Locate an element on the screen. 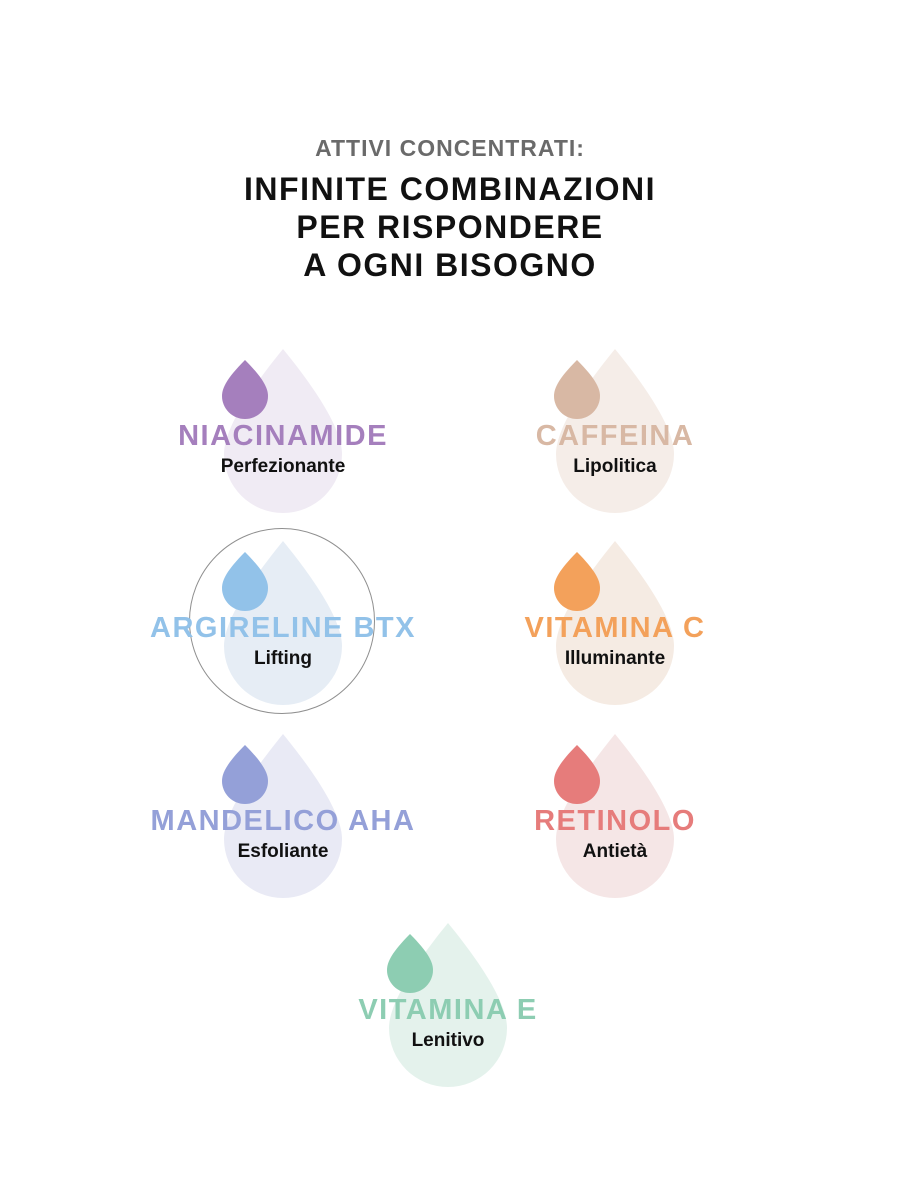 The height and width of the screenshot is (1200, 900). active-description: Esfoliante is located at coordinates (283, 851).